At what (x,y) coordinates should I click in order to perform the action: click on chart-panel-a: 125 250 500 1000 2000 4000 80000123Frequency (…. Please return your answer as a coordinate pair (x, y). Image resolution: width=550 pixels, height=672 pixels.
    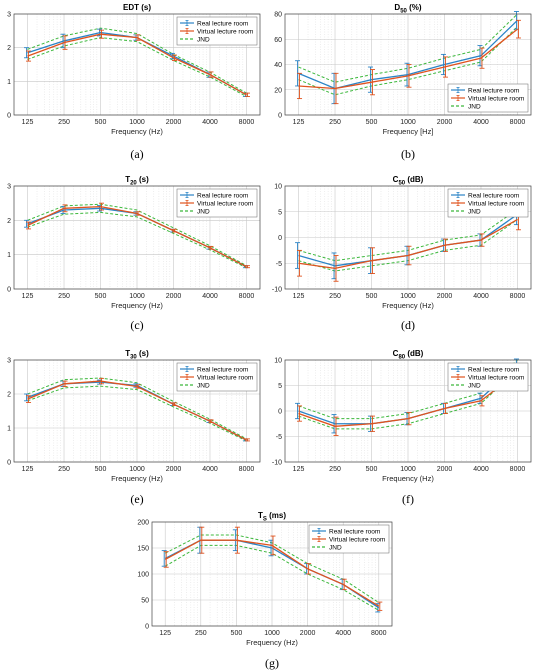
    Looking at the image, I should click on (133, 82).